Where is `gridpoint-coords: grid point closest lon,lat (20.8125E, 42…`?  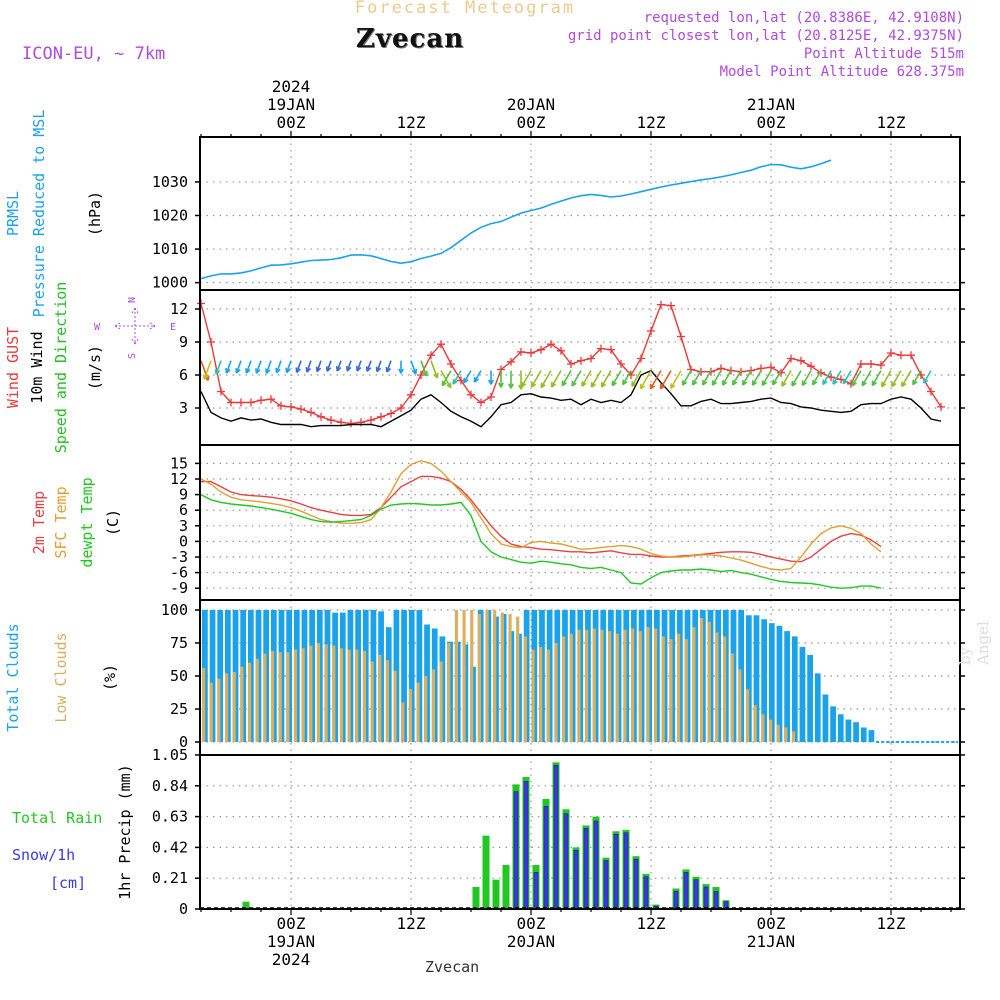 gridpoint-coords: grid point closest lon,lat (20.8125E, 42… is located at coordinates (765, 36).